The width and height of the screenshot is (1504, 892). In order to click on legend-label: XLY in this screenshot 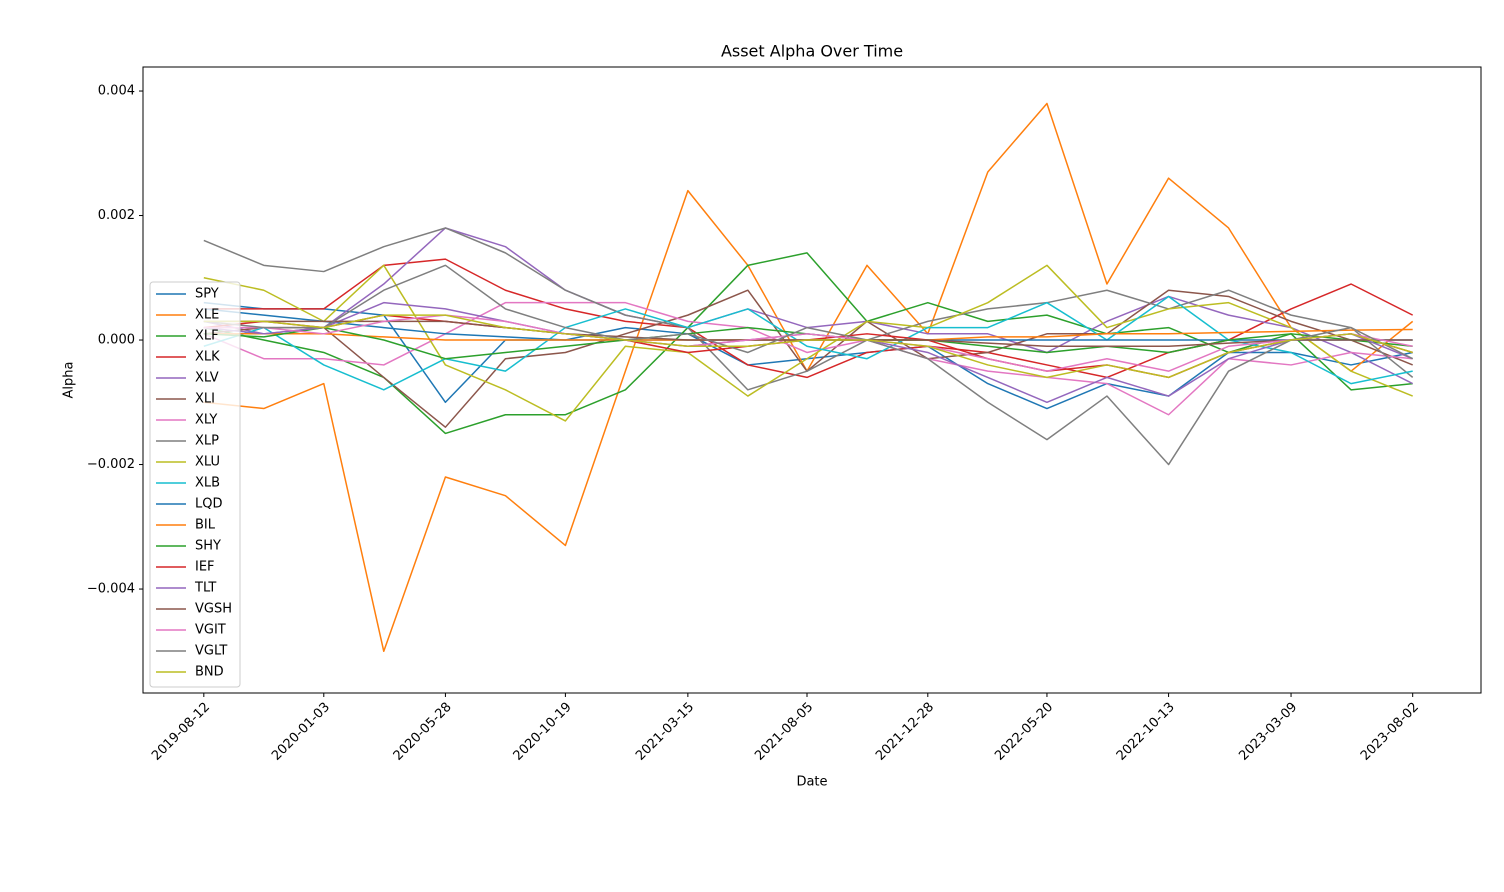, I will do `click(206, 420)`.